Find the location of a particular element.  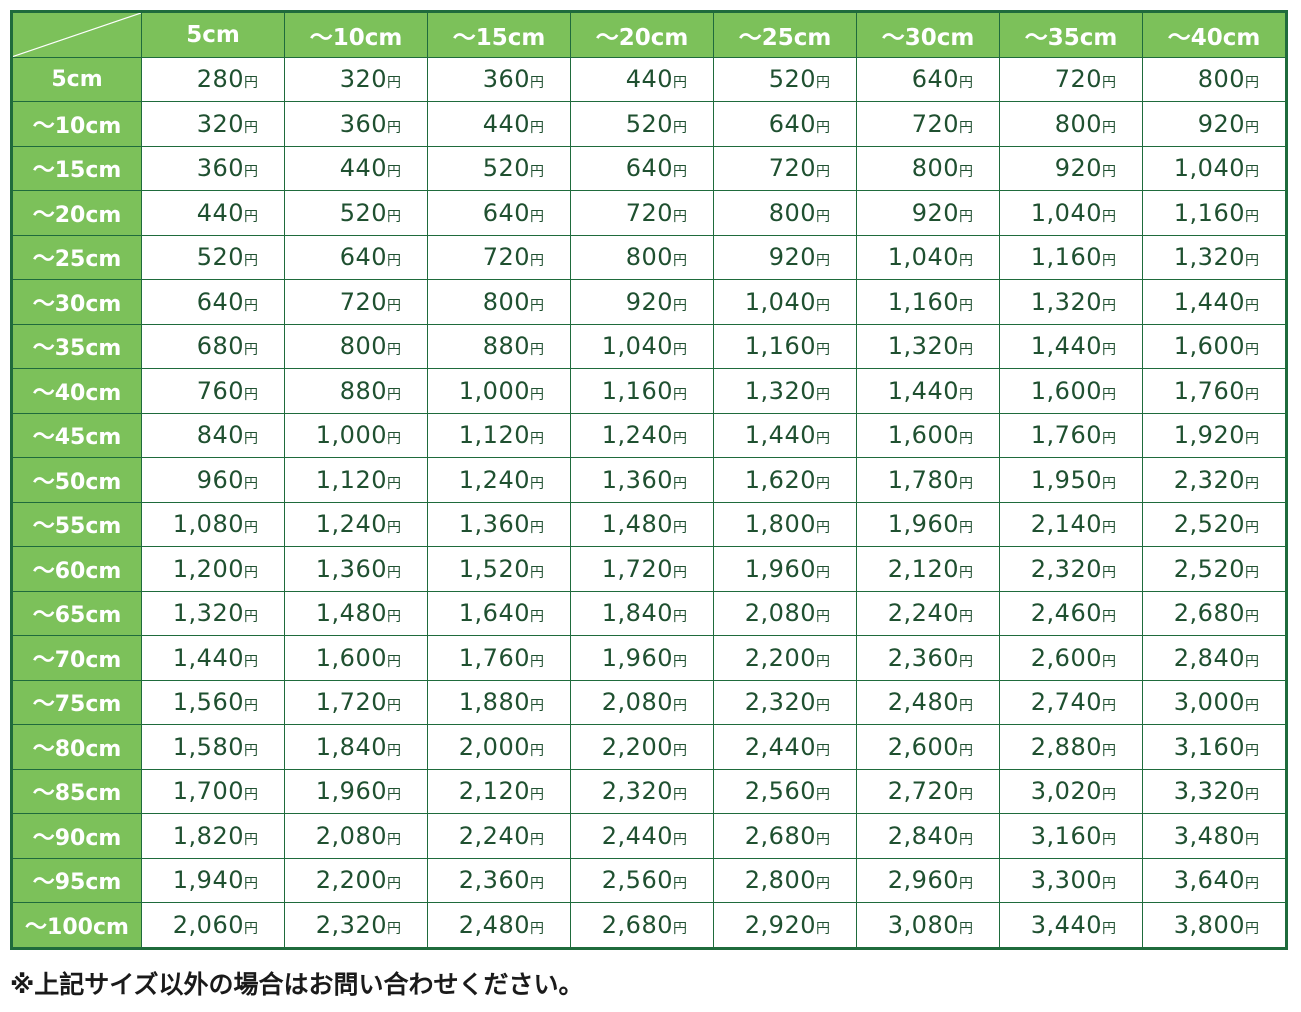

price-value: 320 is located at coordinates (220, 123).